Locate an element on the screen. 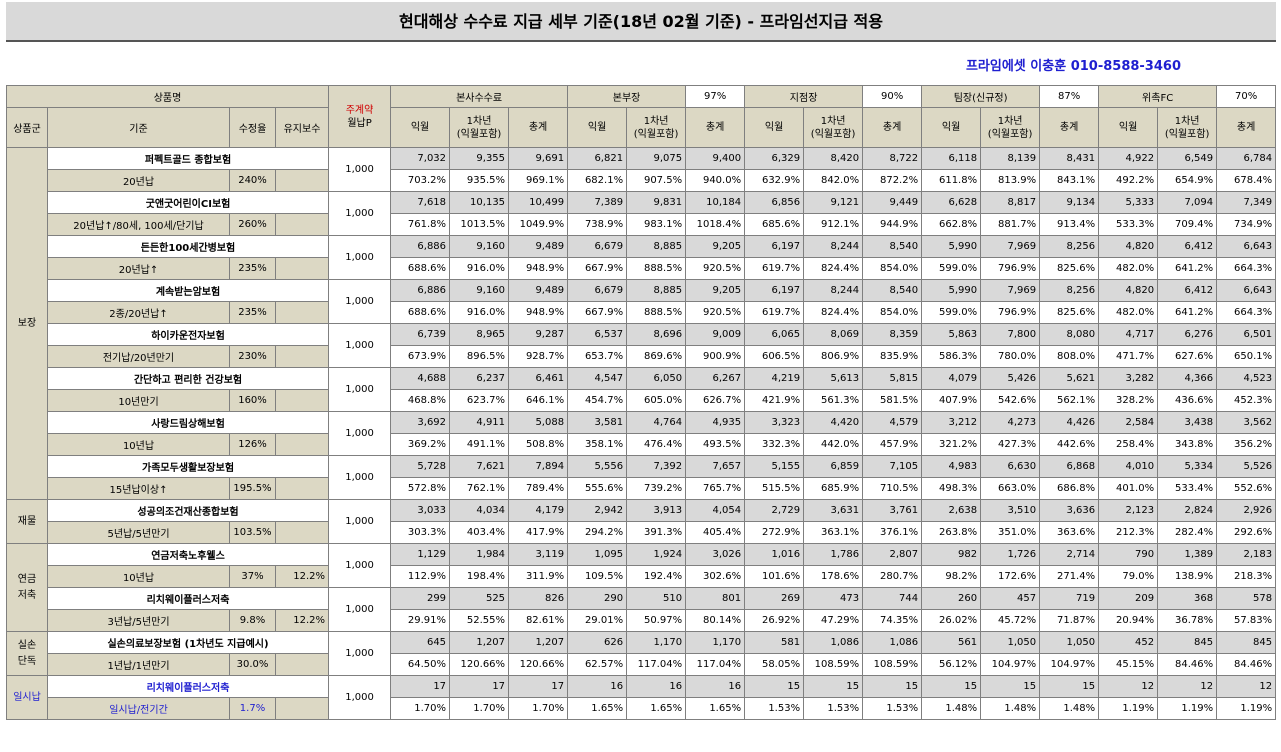  commission-value: 1,726 is located at coordinates (1010, 554).